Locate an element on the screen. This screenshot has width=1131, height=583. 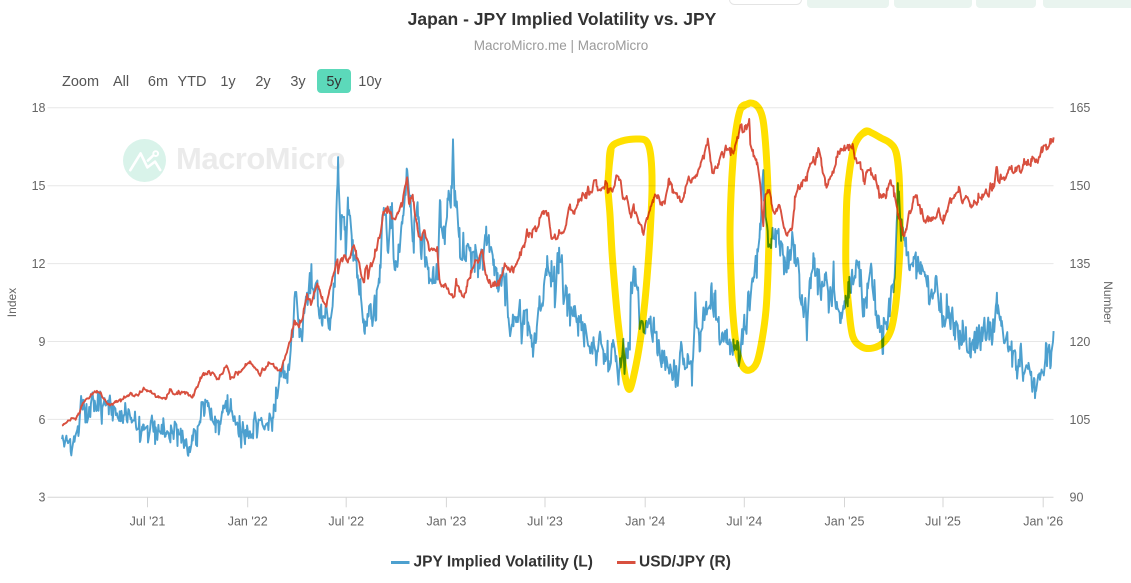
svg-text: Zoom is located at coordinates (80, 82).